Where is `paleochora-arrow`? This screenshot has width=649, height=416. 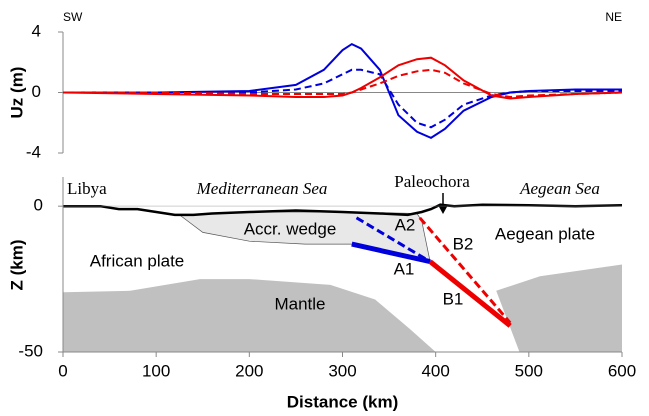 paleochora-arrow is located at coordinates (443, 203).